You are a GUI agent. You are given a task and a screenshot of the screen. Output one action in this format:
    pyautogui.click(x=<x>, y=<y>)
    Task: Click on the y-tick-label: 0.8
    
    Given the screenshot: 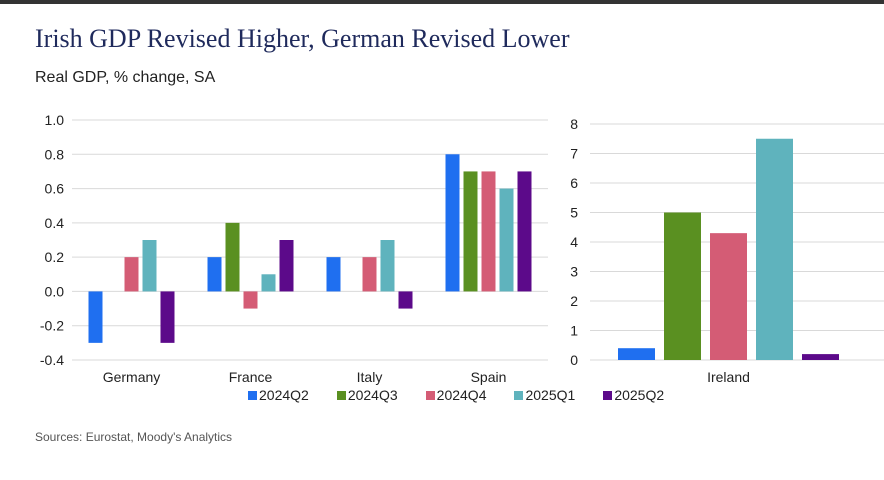 What is the action you would take?
    pyautogui.click(x=55, y=154)
    